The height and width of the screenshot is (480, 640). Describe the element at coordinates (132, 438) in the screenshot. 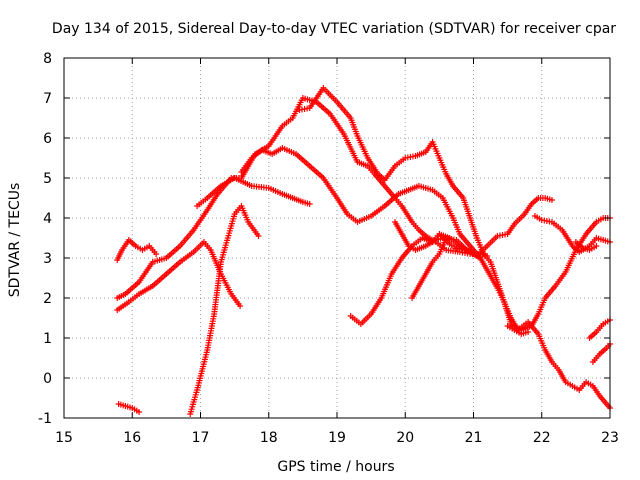

I see `x-tick-label: 16` at that location.